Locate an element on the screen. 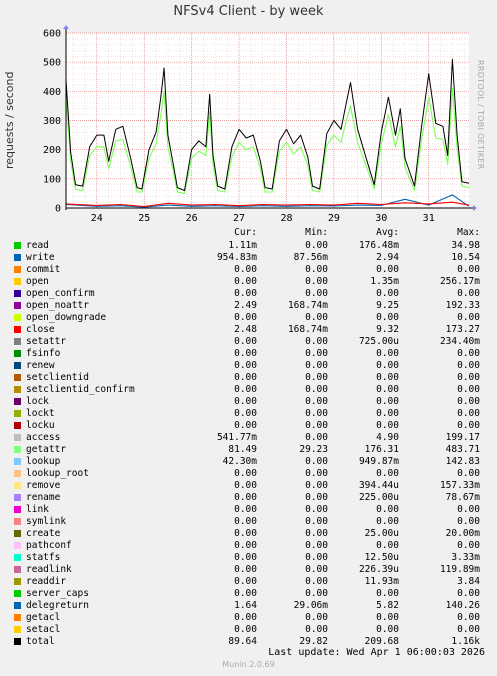 This screenshot has width=497, height=676. legend-entry-delegreturn: delegreturn 1.64 29.06m 5.82 140.26 is located at coordinates (247, 606).